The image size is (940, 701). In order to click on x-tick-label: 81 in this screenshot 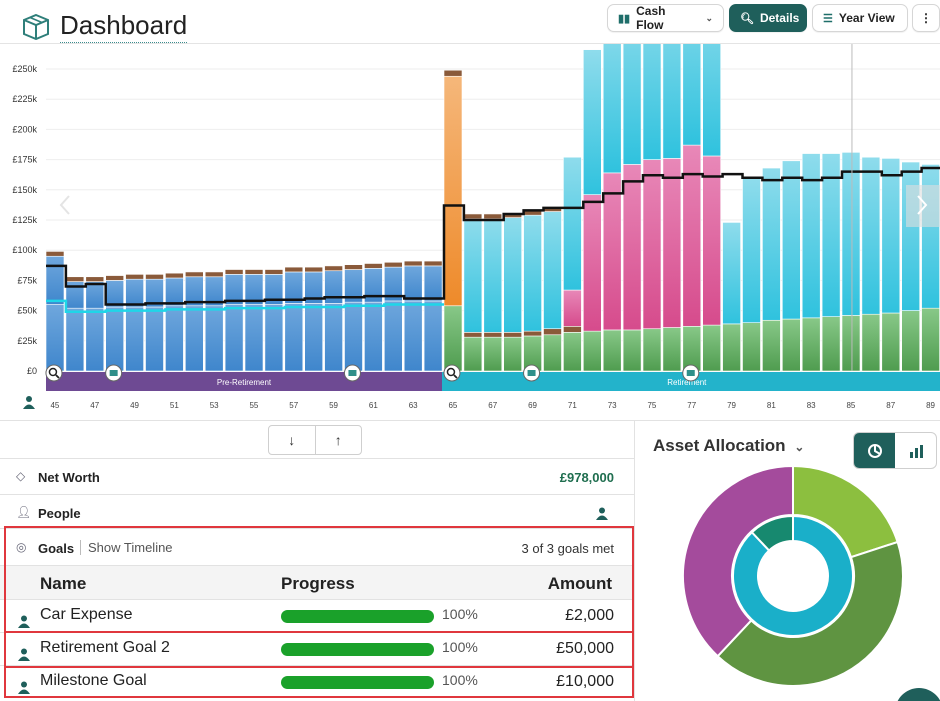, I will do `click(771, 405)`.